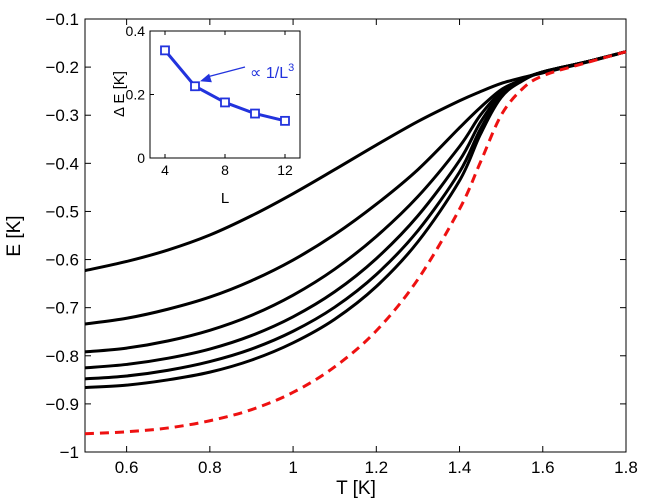 The image size is (646, 502). Describe the element at coordinates (356, 488) in the screenshot. I see `x-axis-label: T [K]` at that location.